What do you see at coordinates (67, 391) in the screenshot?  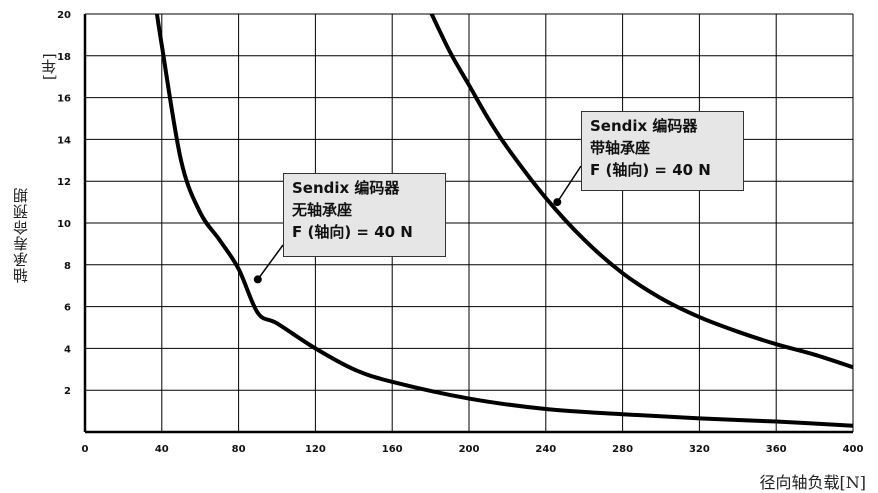 I see `y-tick-label: 2` at bounding box center [67, 391].